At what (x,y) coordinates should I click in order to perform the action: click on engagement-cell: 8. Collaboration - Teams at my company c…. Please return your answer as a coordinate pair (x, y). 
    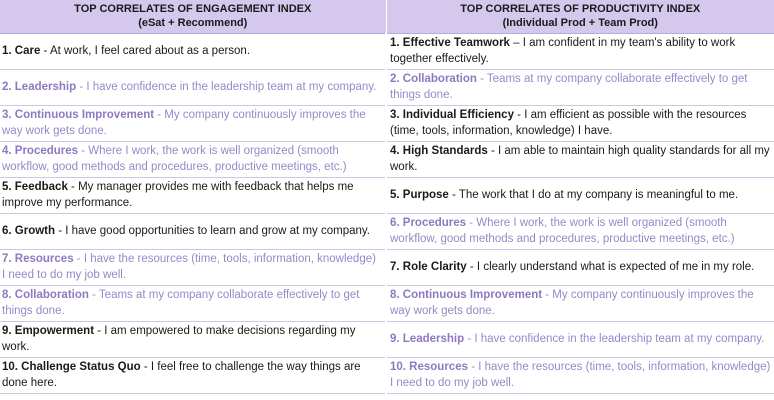
    Looking at the image, I should click on (193, 303).